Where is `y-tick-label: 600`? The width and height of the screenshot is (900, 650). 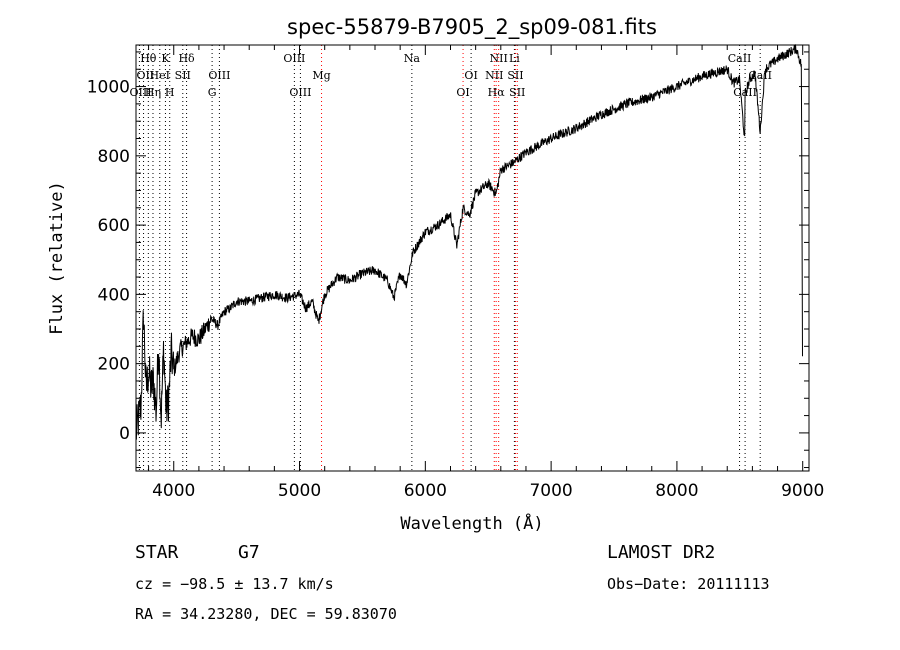 y-tick-label: 600 is located at coordinates (114, 226).